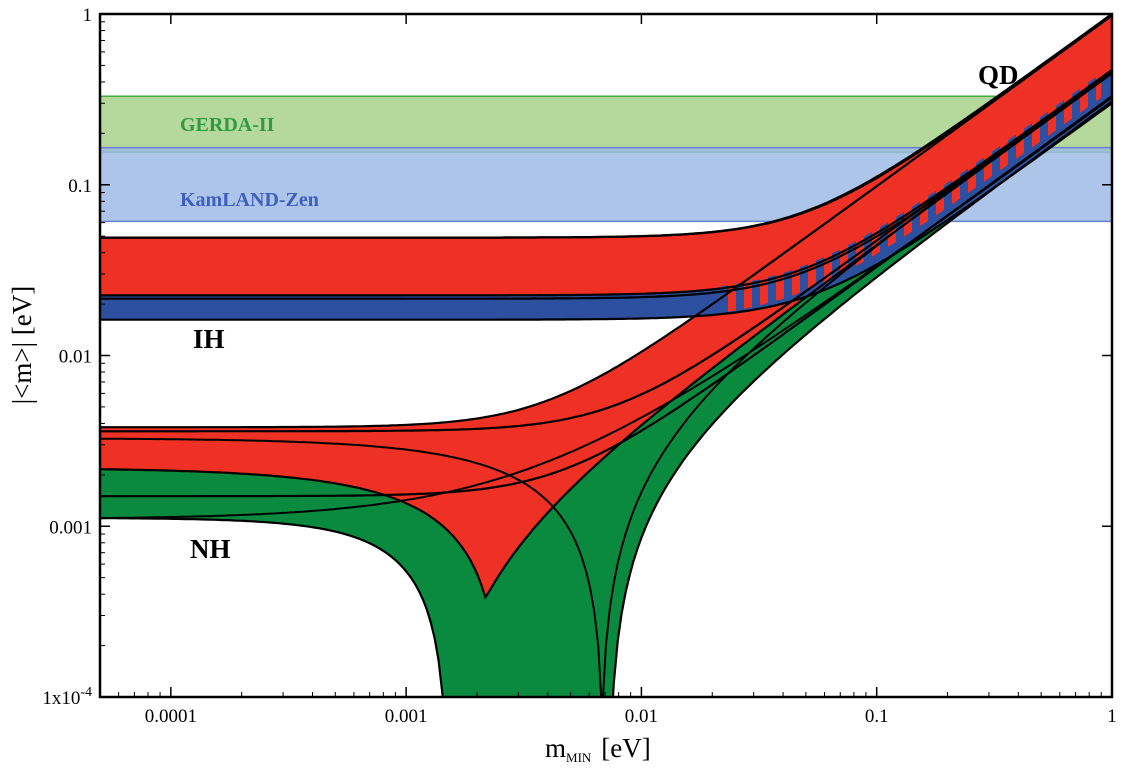  I want to click on region-label-qd: QD, so click(998, 75).